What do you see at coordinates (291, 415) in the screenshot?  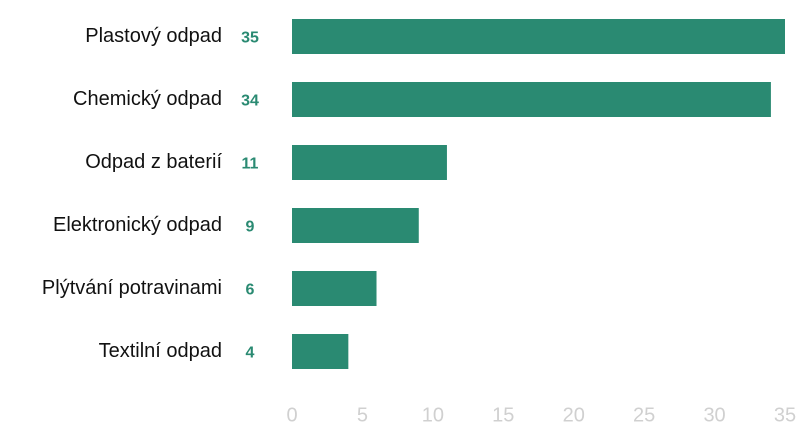 I see `x-tick-label: 0` at bounding box center [291, 415].